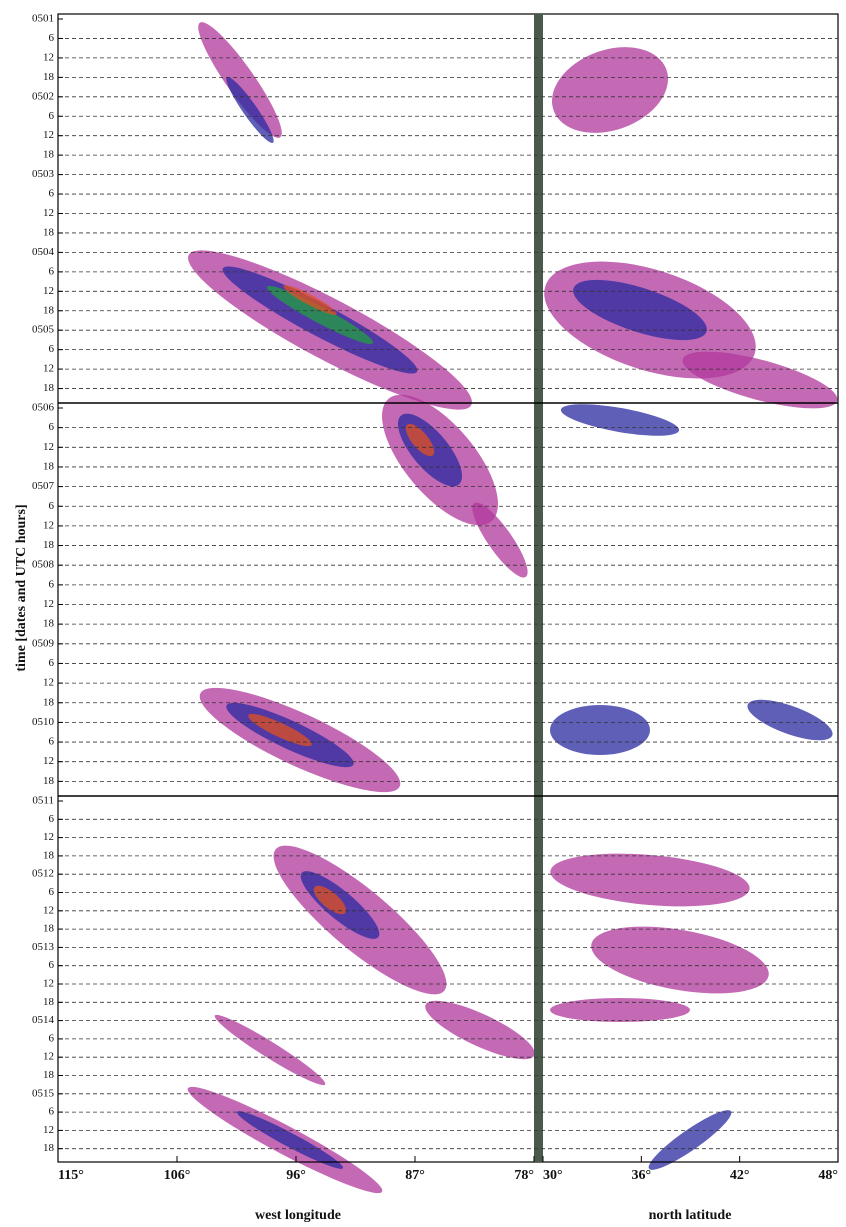  Describe the element at coordinates (43, 722) in the screenshot. I see `y-tick-label: 0510` at that location.